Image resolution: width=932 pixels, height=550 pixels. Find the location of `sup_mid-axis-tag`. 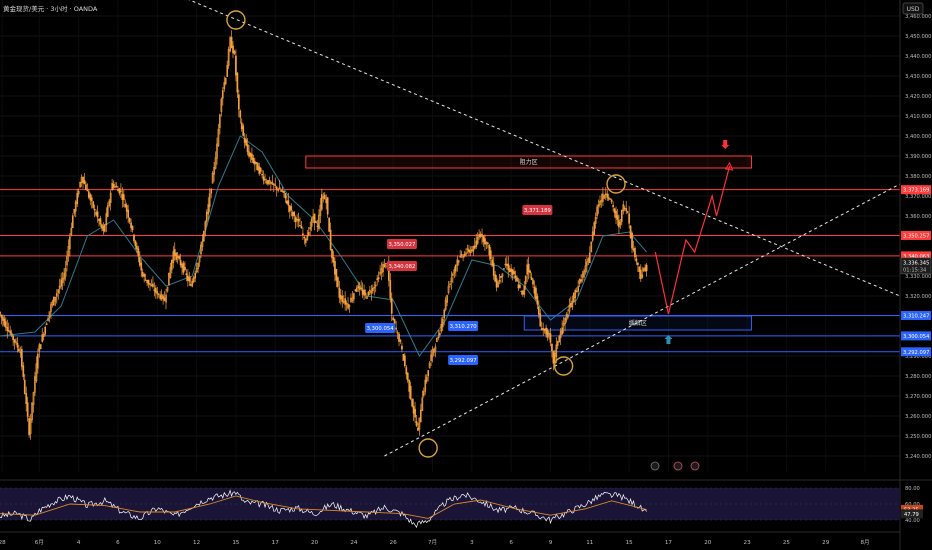

sup_mid-axis-tag is located at coordinates (916, 336).